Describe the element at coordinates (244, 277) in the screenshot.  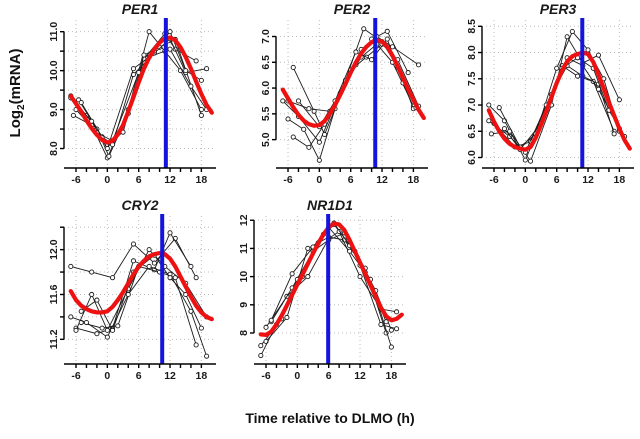
I see `y-tick-label: 10` at that location.